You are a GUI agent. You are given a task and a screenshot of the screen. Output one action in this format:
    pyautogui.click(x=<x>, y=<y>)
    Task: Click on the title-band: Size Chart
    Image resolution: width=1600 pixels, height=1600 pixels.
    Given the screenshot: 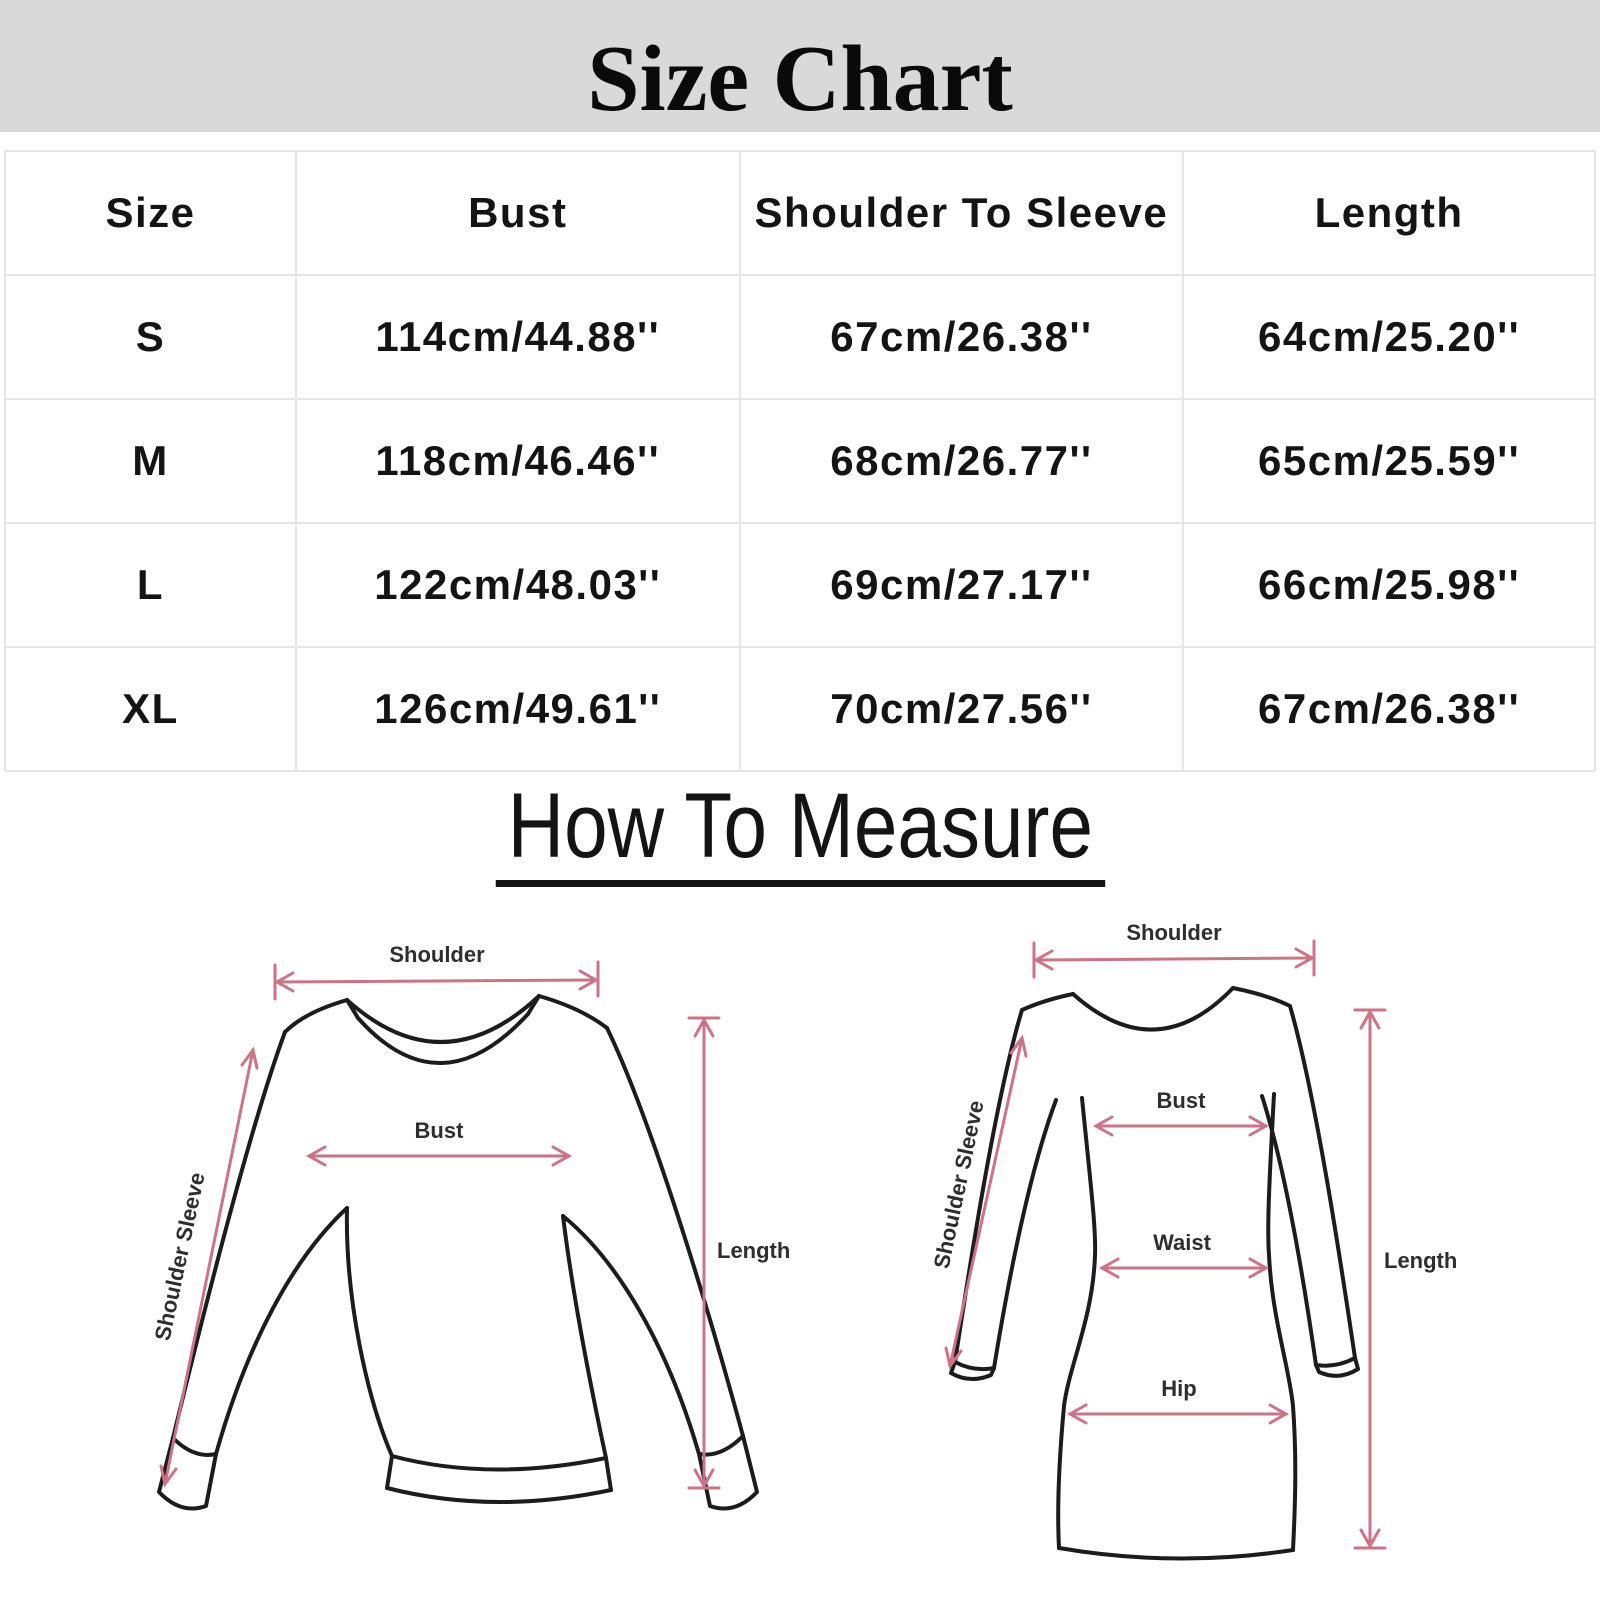 What is the action you would take?
    pyautogui.click(x=800, y=66)
    